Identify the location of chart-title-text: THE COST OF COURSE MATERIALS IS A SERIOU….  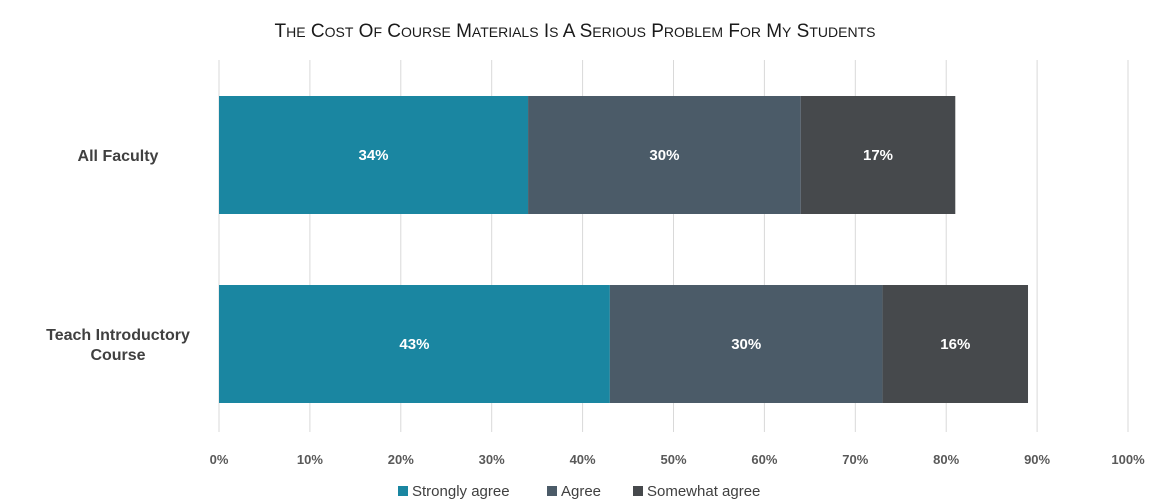
(575, 31).